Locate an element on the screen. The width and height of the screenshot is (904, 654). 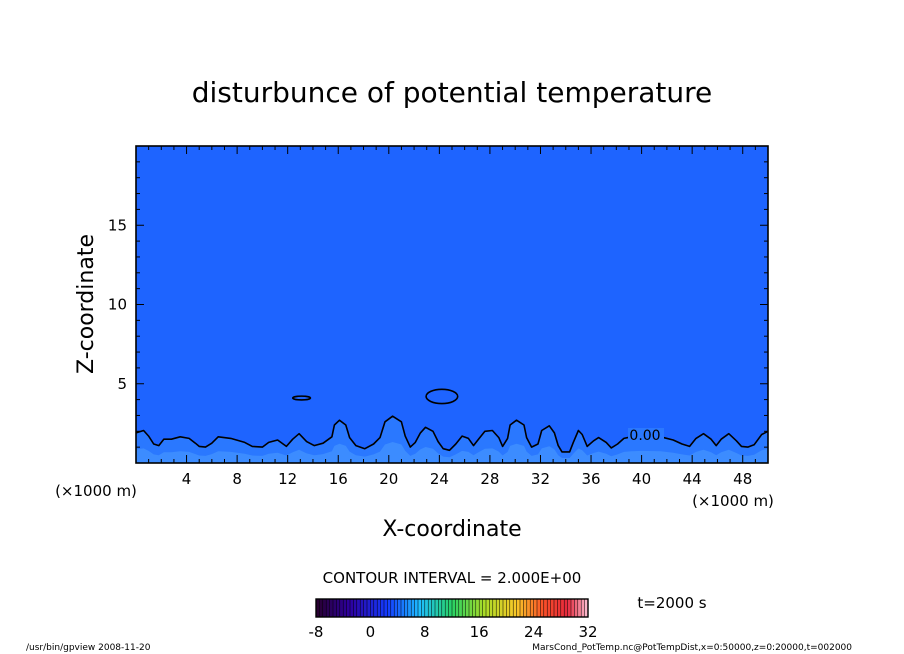
x-tick-label: 20 is located at coordinates (388, 479).